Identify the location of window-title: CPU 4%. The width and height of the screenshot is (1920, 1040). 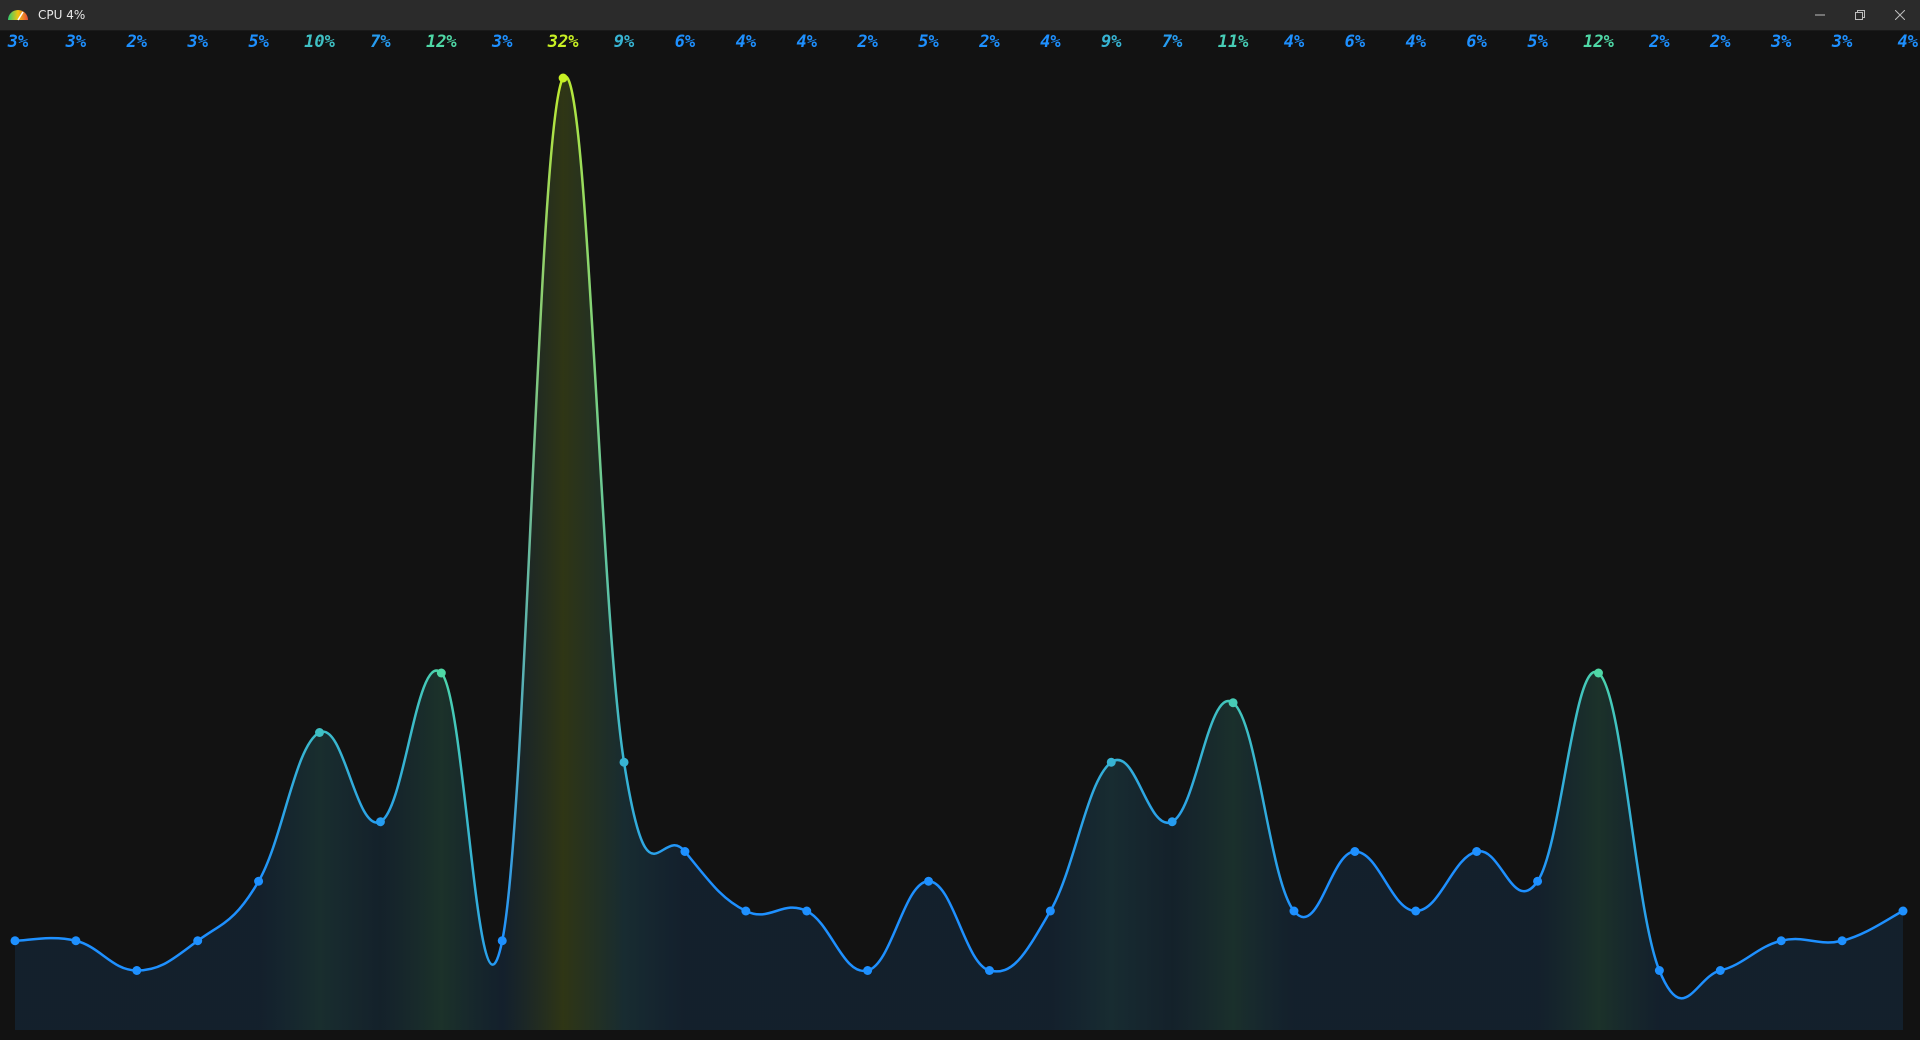
(62, 15).